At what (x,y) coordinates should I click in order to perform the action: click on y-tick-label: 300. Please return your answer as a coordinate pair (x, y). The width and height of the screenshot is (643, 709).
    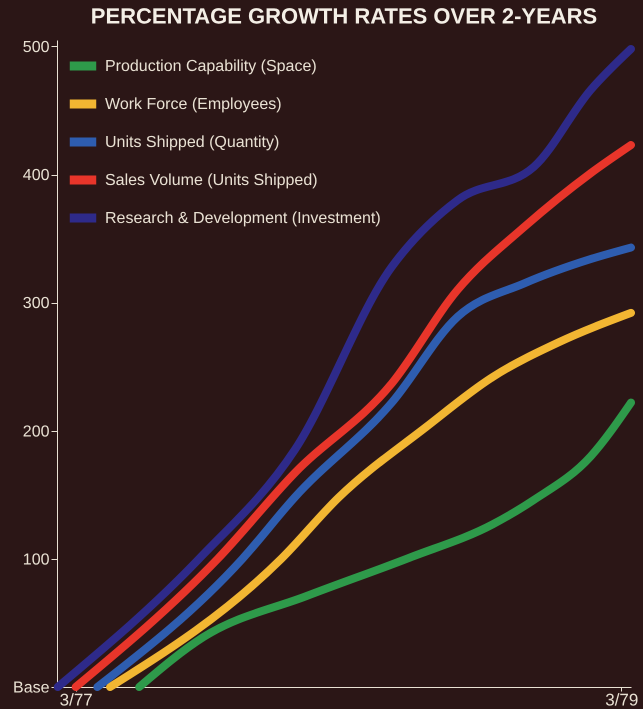
    Looking at the image, I should click on (36, 303).